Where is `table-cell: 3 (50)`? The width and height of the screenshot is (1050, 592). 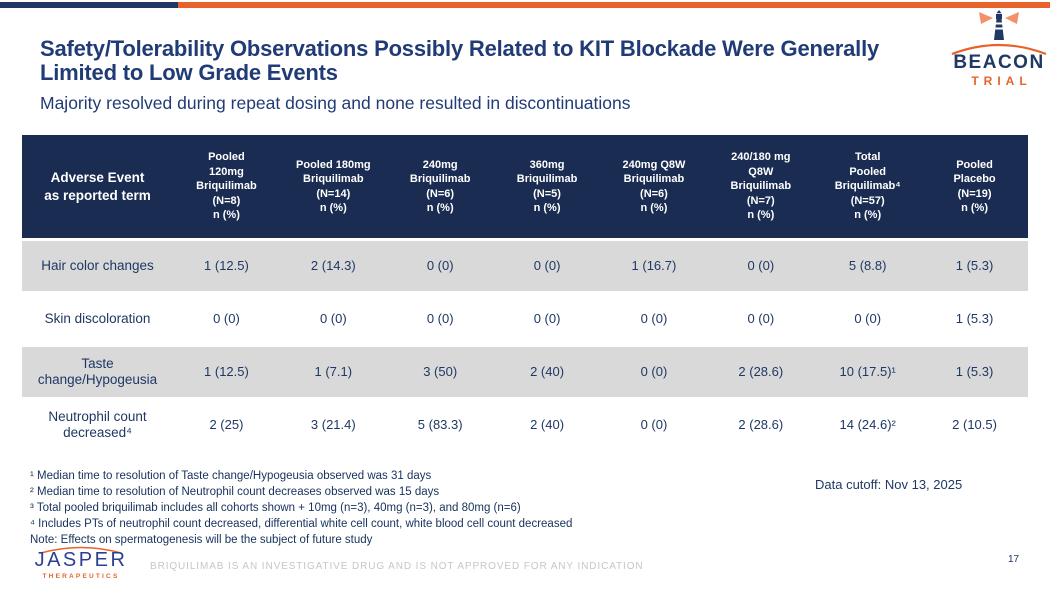 table-cell: 3 (50) is located at coordinates (440, 371).